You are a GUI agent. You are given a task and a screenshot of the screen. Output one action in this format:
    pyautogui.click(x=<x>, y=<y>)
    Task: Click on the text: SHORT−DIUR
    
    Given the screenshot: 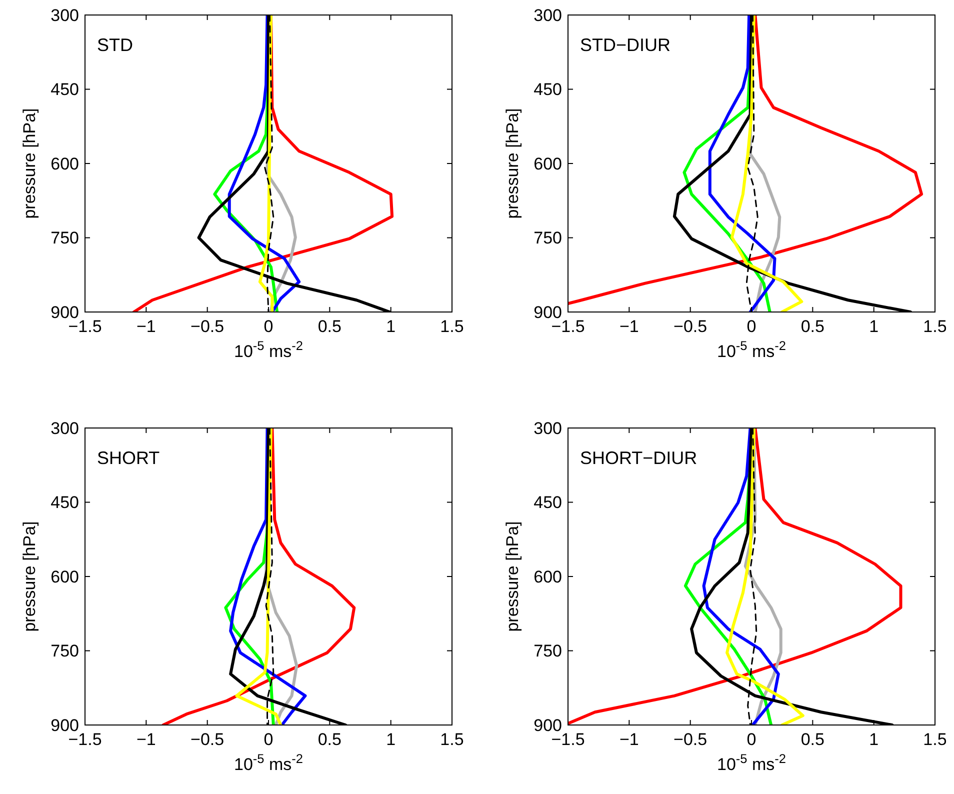 What is the action you would take?
    pyautogui.click(x=639, y=458)
    